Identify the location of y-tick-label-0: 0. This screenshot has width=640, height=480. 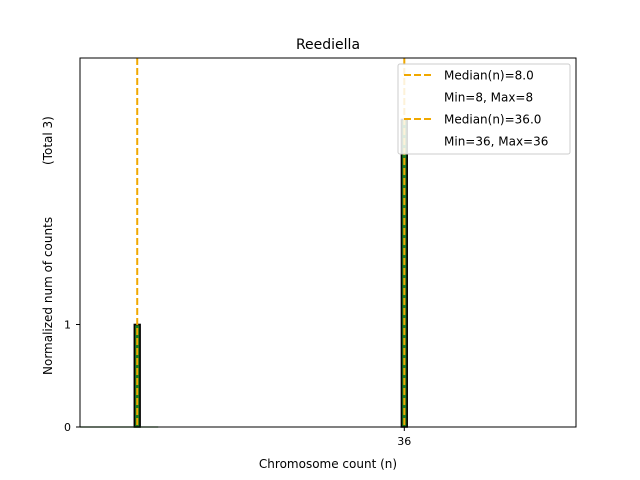
(67, 427).